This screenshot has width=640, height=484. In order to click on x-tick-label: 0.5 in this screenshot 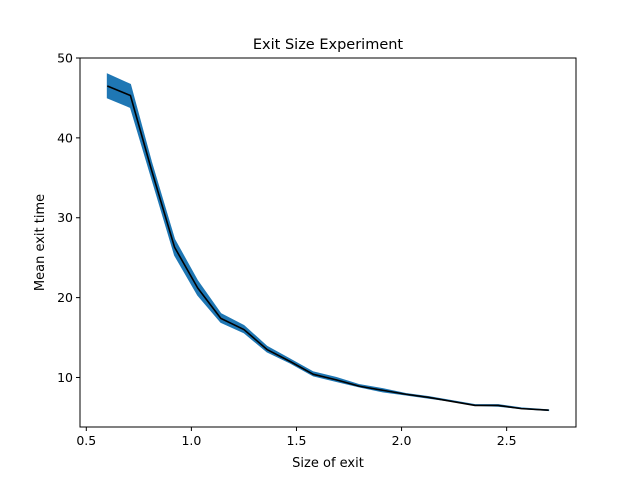, I will do `click(86, 440)`.